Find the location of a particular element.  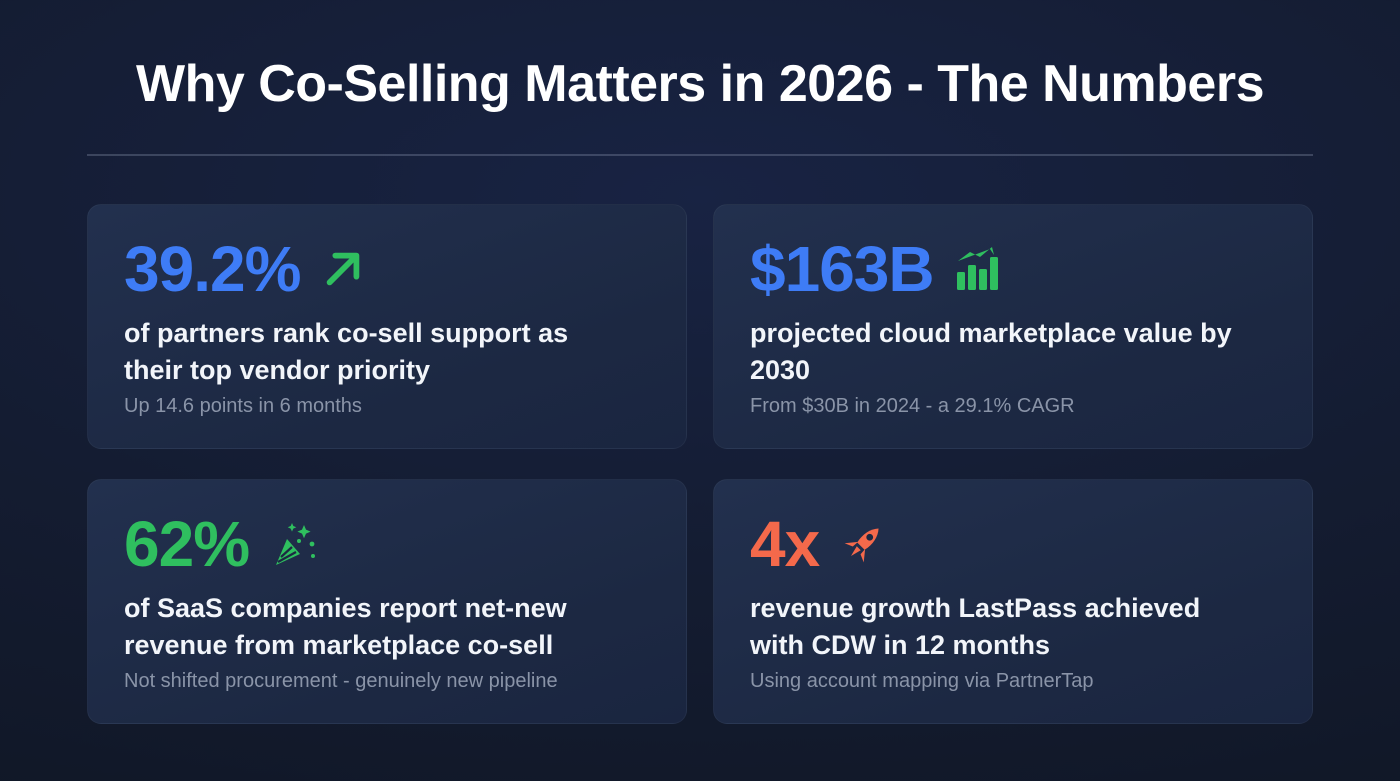

stat-value: 39.2% is located at coordinates (212, 269).